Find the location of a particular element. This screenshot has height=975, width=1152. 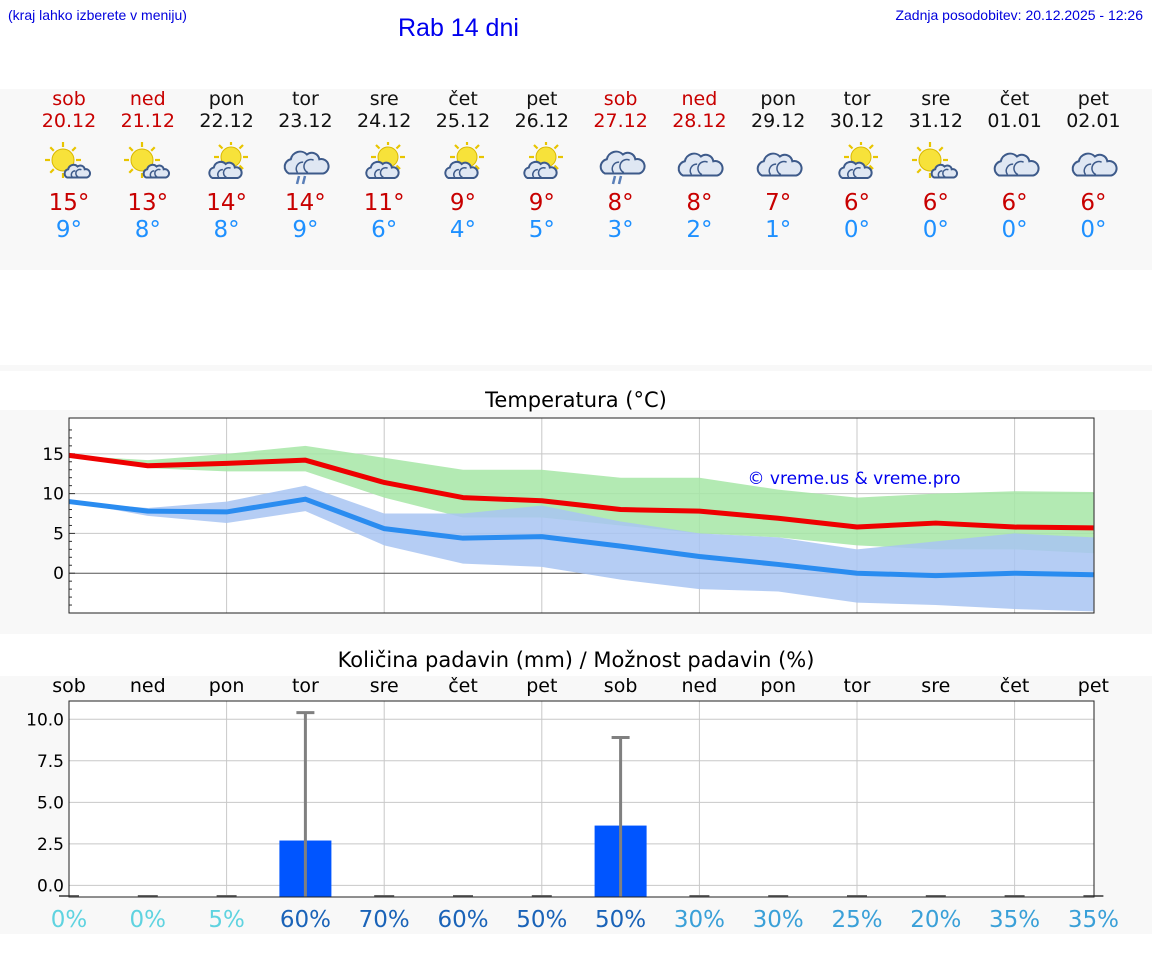

precip-probability: 30% is located at coordinates (778, 920).